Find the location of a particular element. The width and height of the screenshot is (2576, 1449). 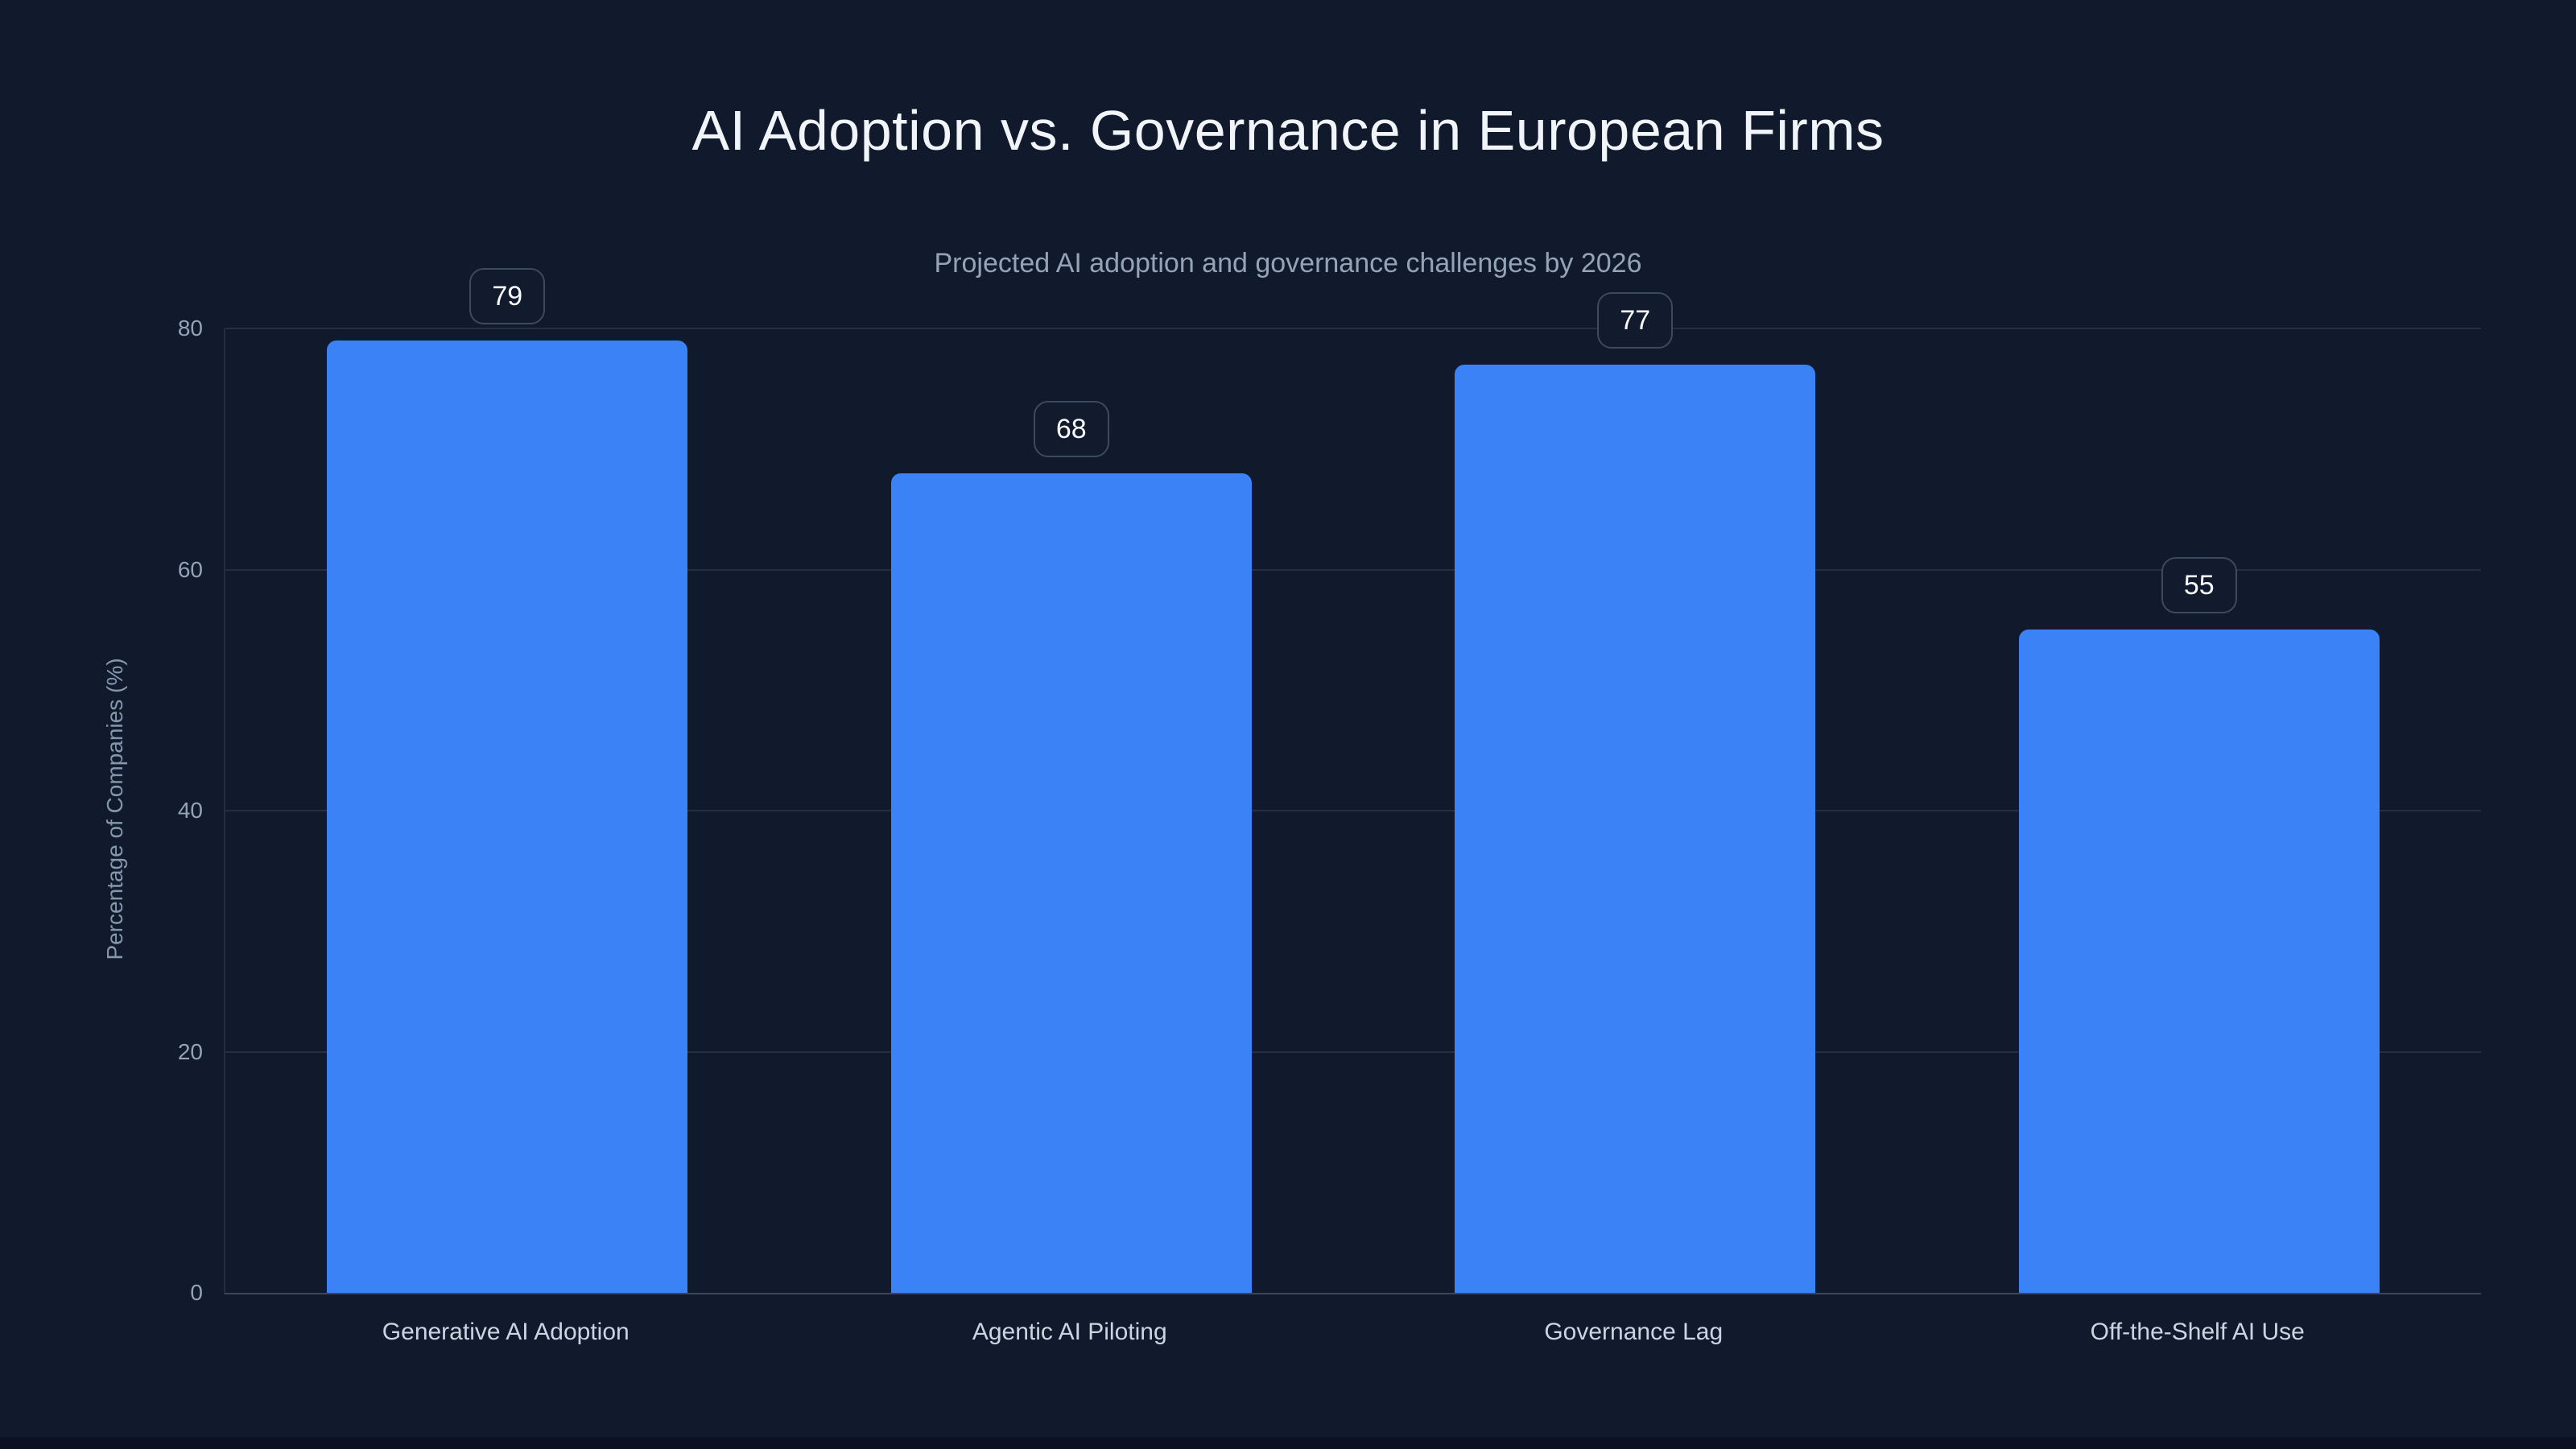

value-badge-2: 77 is located at coordinates (1635, 320).